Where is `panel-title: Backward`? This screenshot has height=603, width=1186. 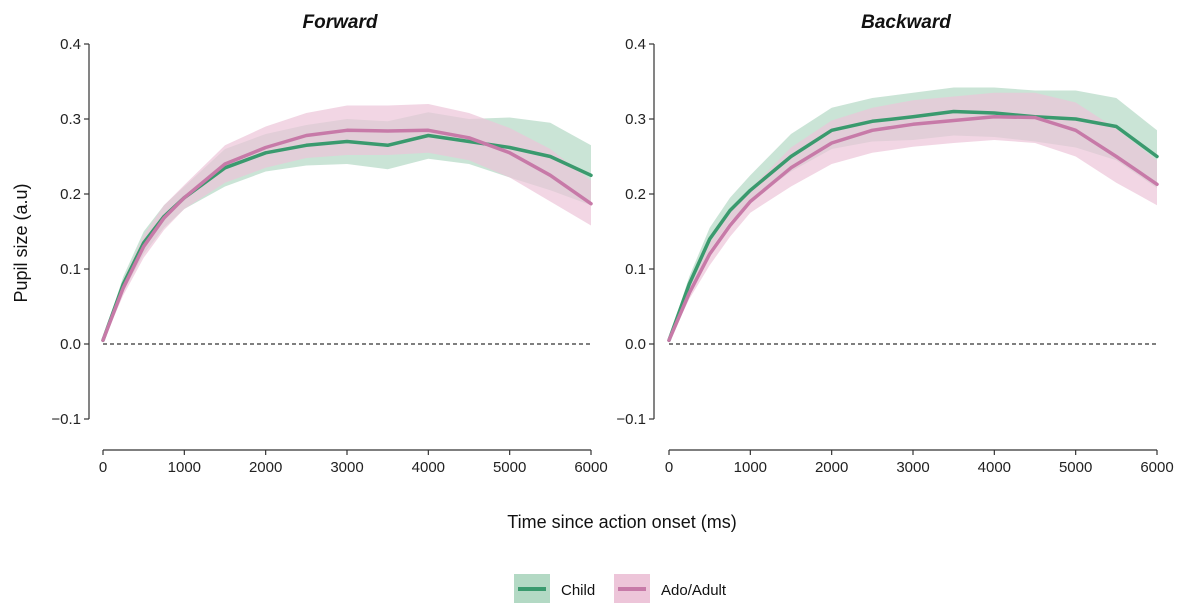 panel-title: Backward is located at coordinates (906, 22).